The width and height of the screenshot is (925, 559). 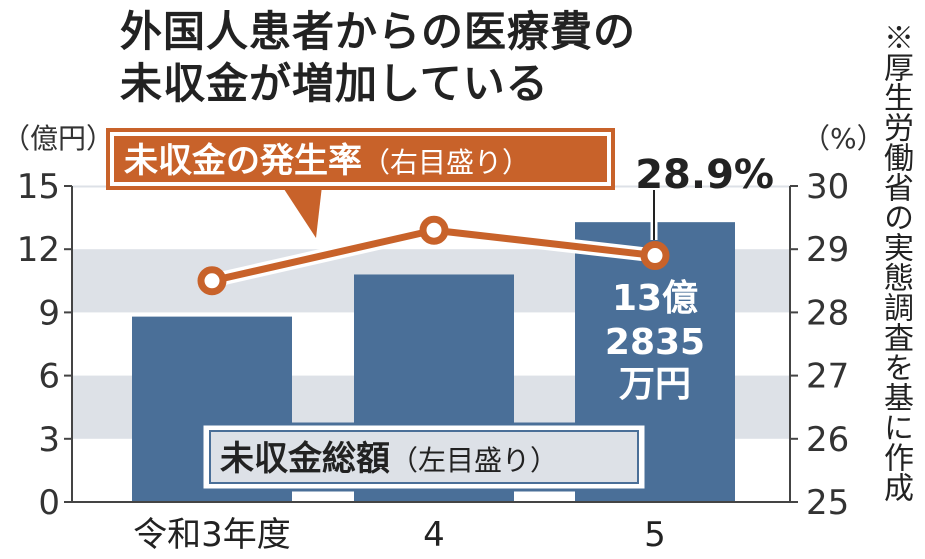 What do you see at coordinates (45, 345) in the screenshot?
I see `left-axis: 0 3 6 9 12 15` at bounding box center [45, 345].